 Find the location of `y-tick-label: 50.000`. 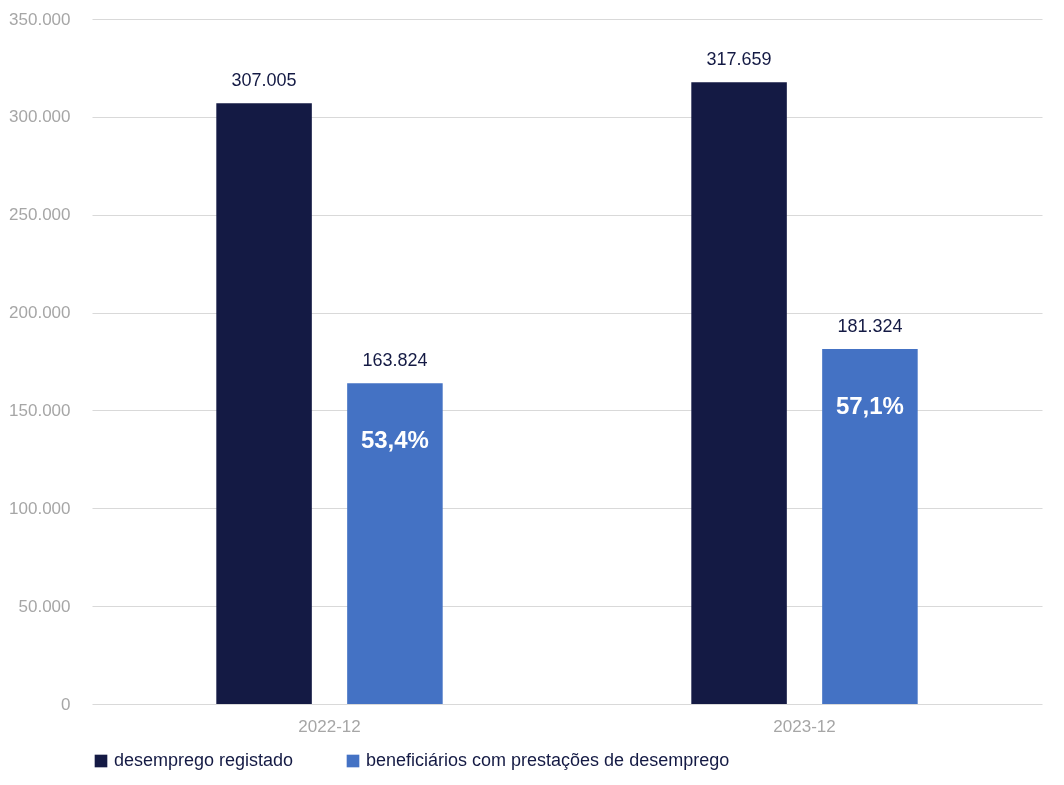

y-tick-label: 50.000 is located at coordinates (44, 606).